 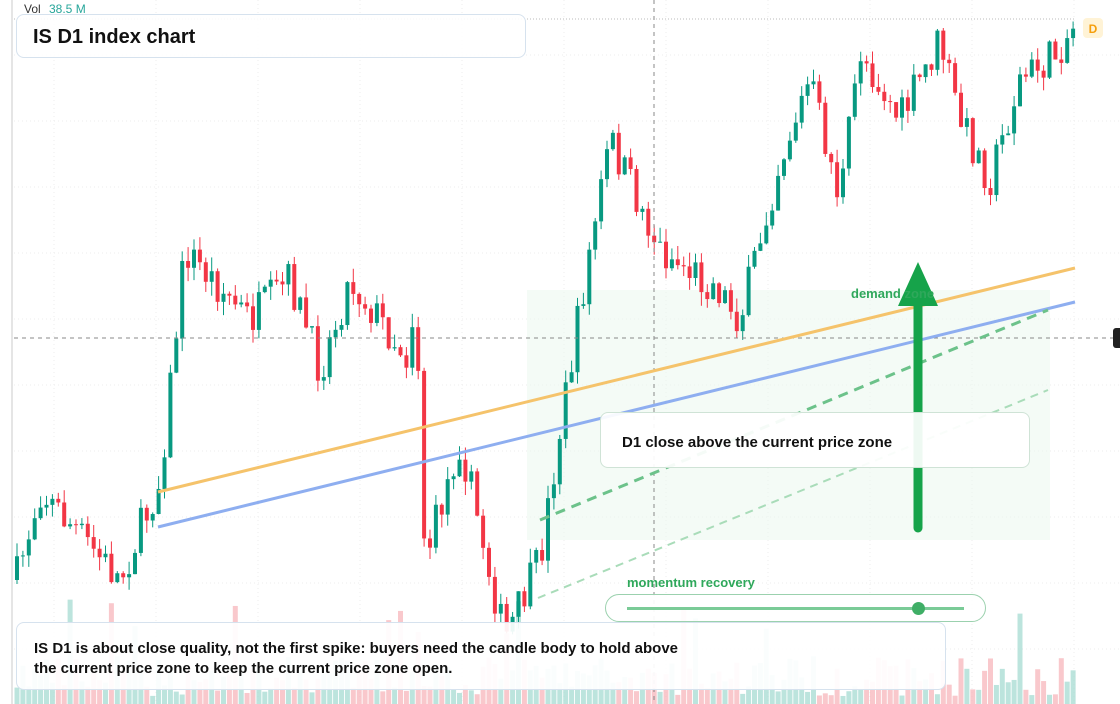 What do you see at coordinates (918, 608) in the screenshot?
I see `slider-knob` at bounding box center [918, 608].